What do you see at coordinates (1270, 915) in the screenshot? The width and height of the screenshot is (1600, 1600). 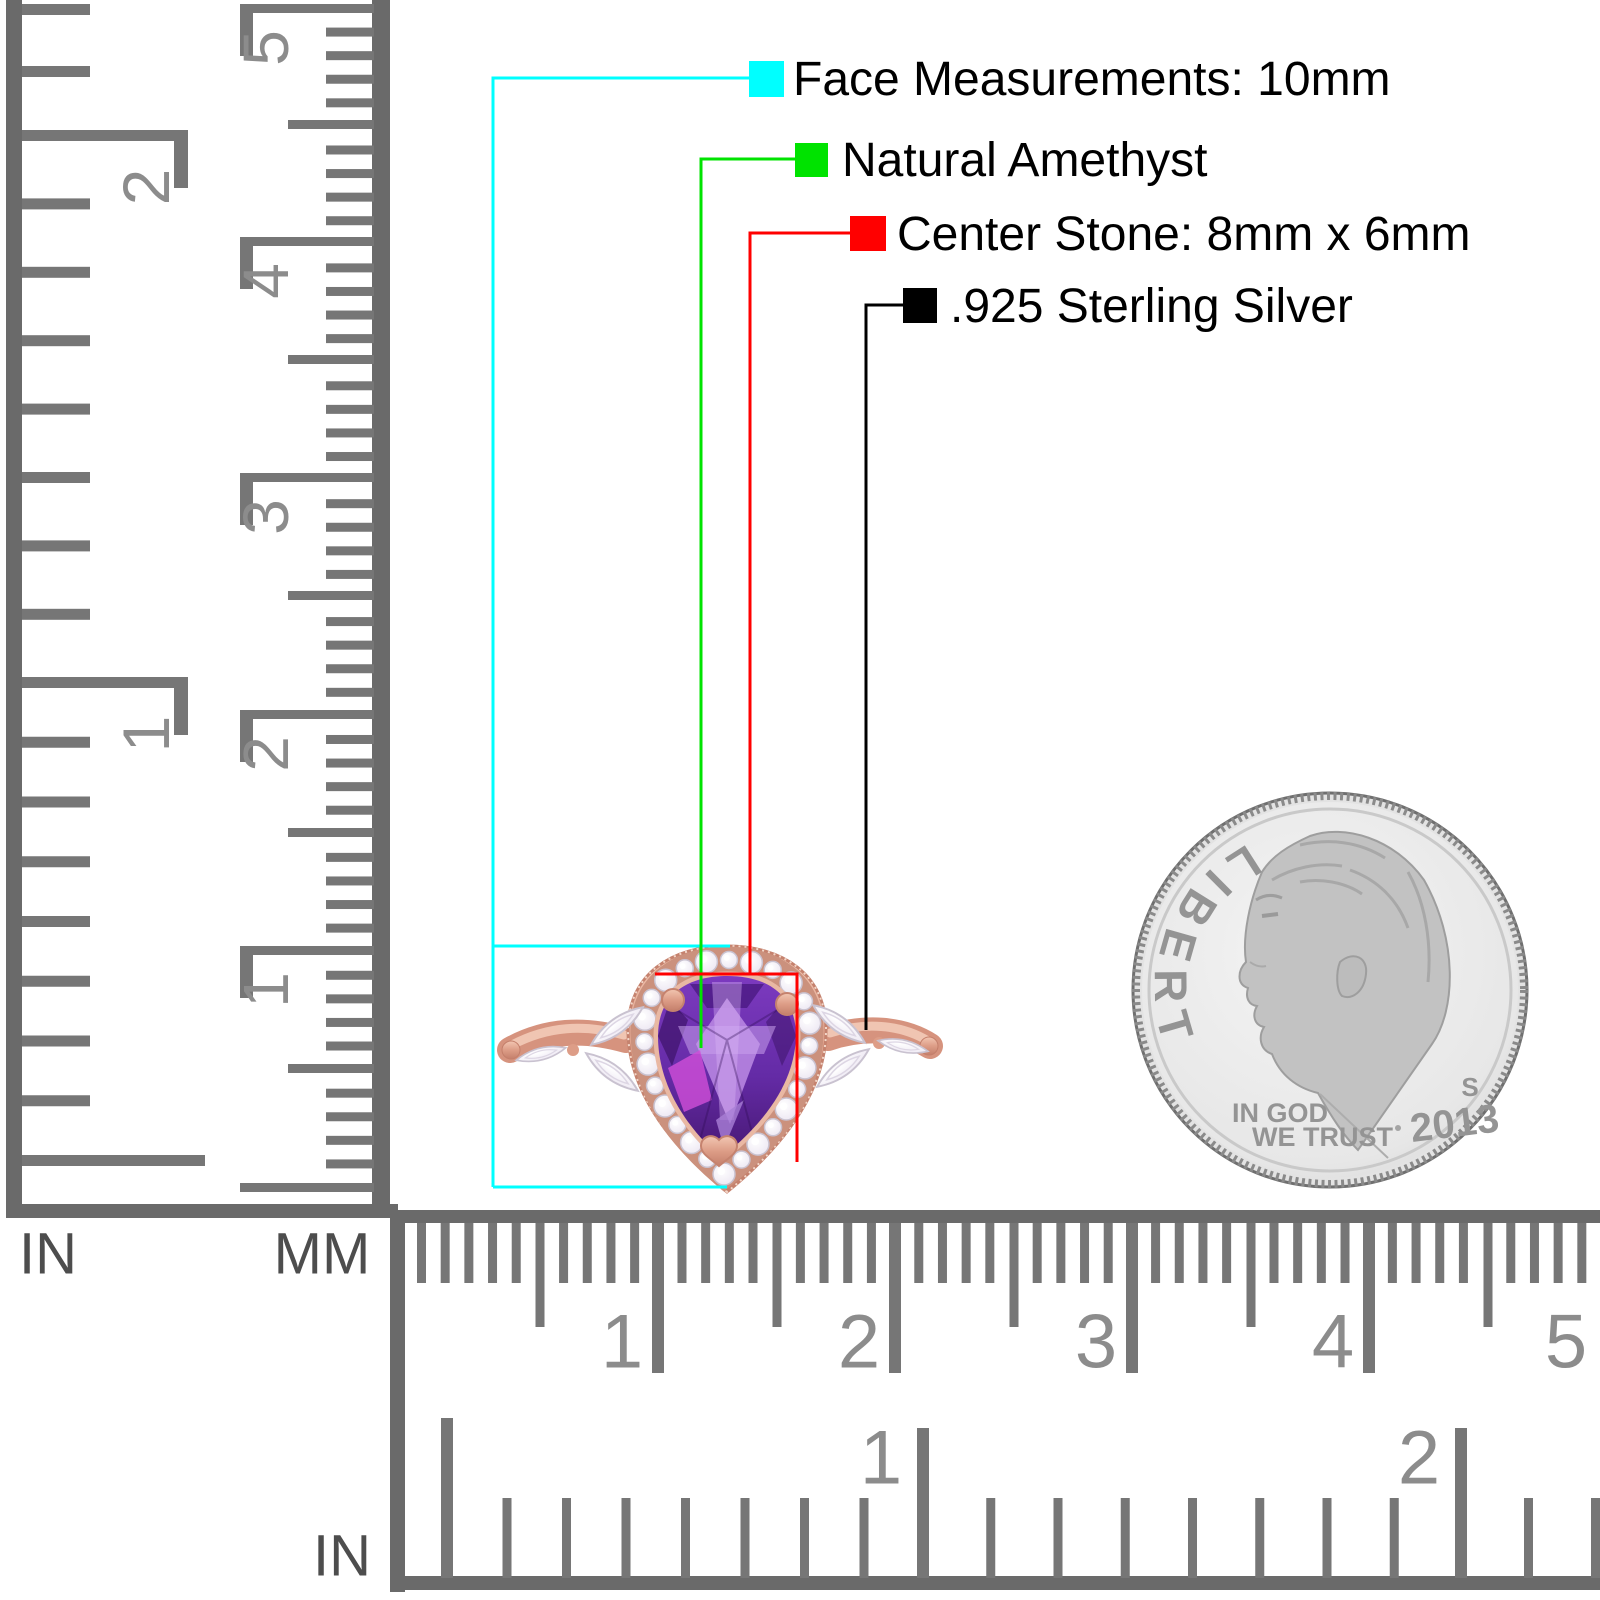 I see `eye` at bounding box center [1270, 915].